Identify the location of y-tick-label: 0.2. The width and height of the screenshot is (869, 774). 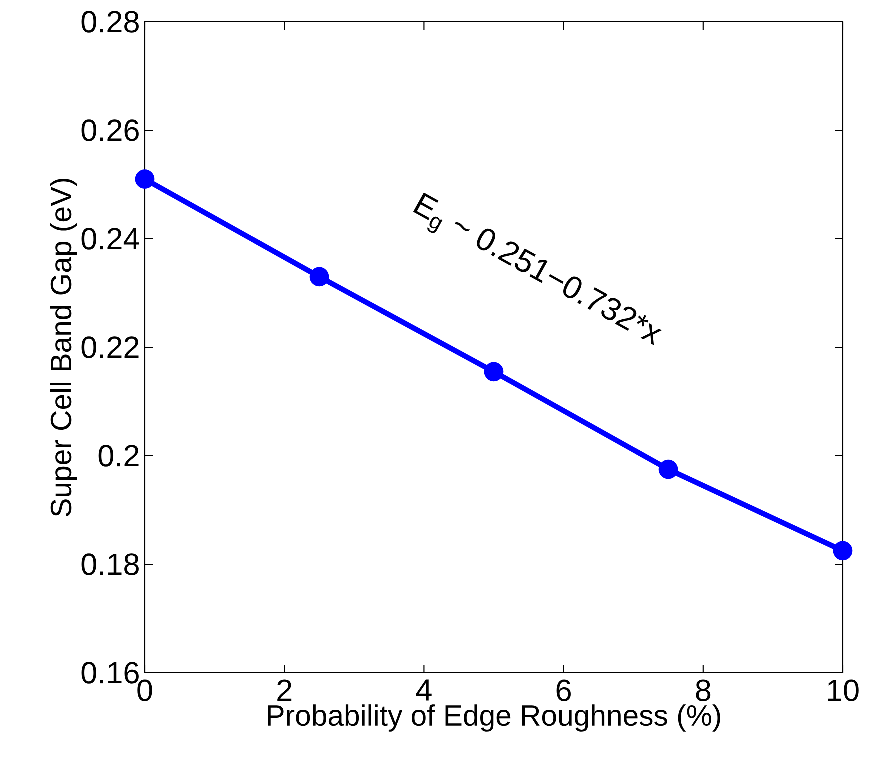
(118, 456).